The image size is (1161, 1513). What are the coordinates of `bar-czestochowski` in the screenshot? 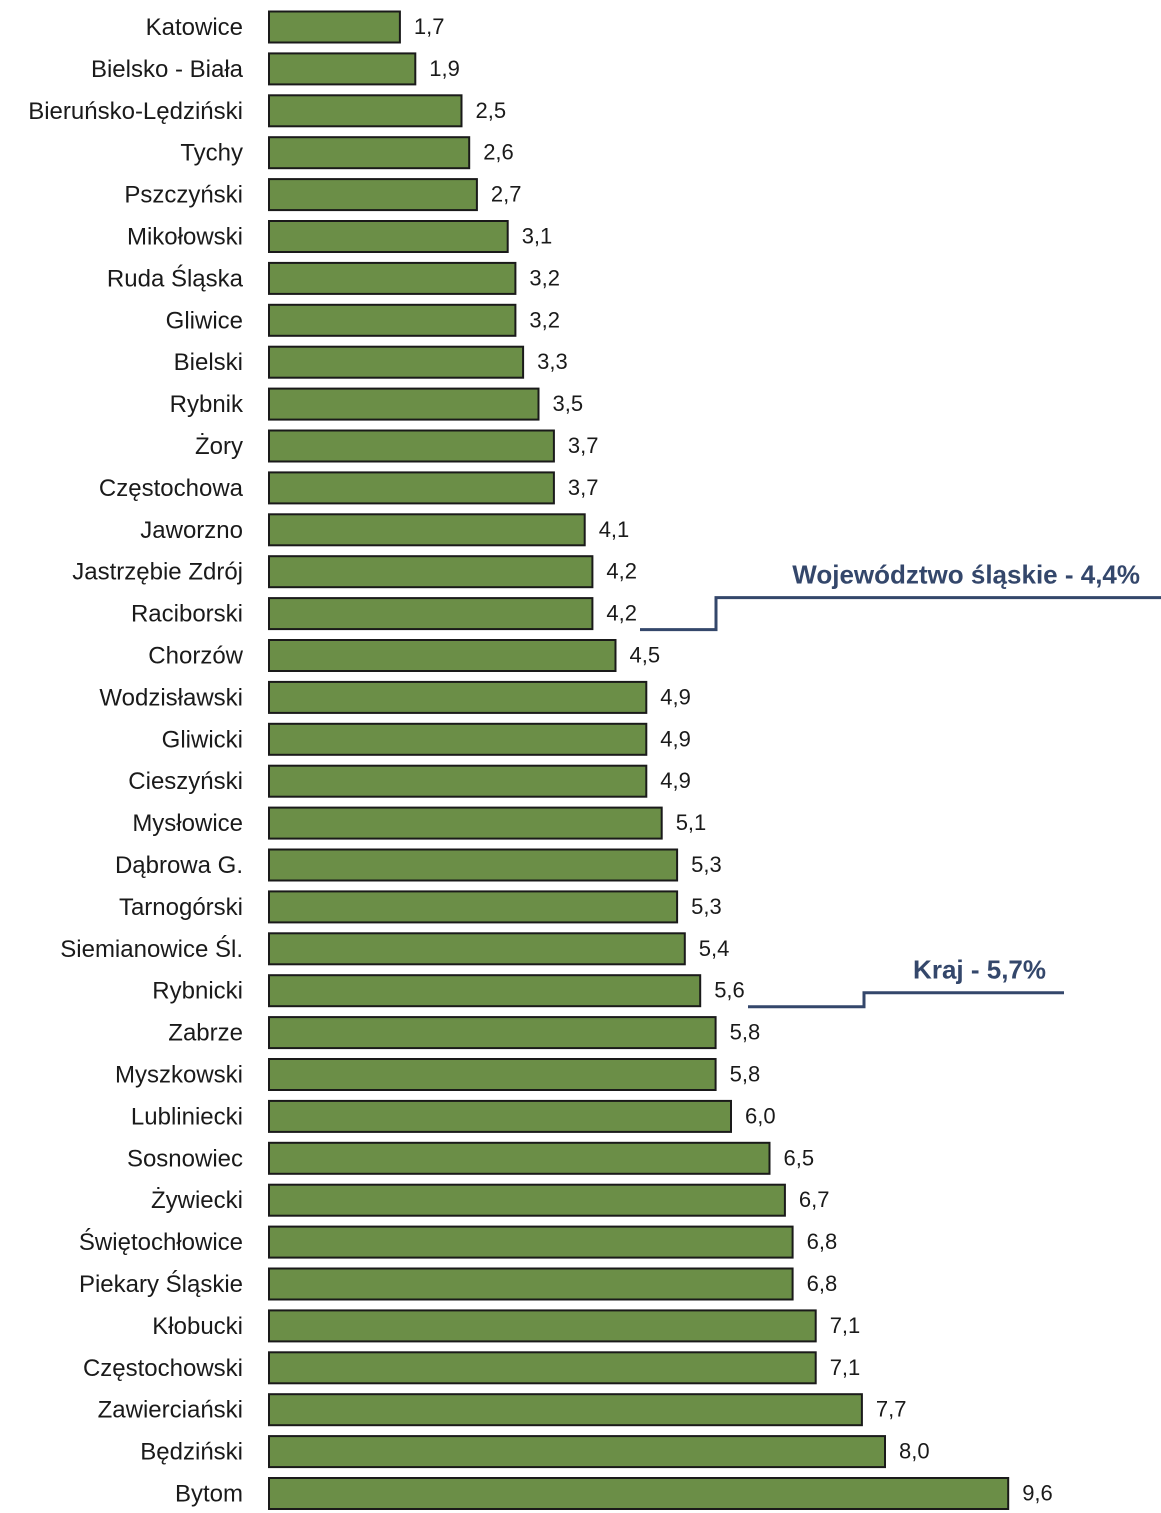 It's located at (542, 1368).